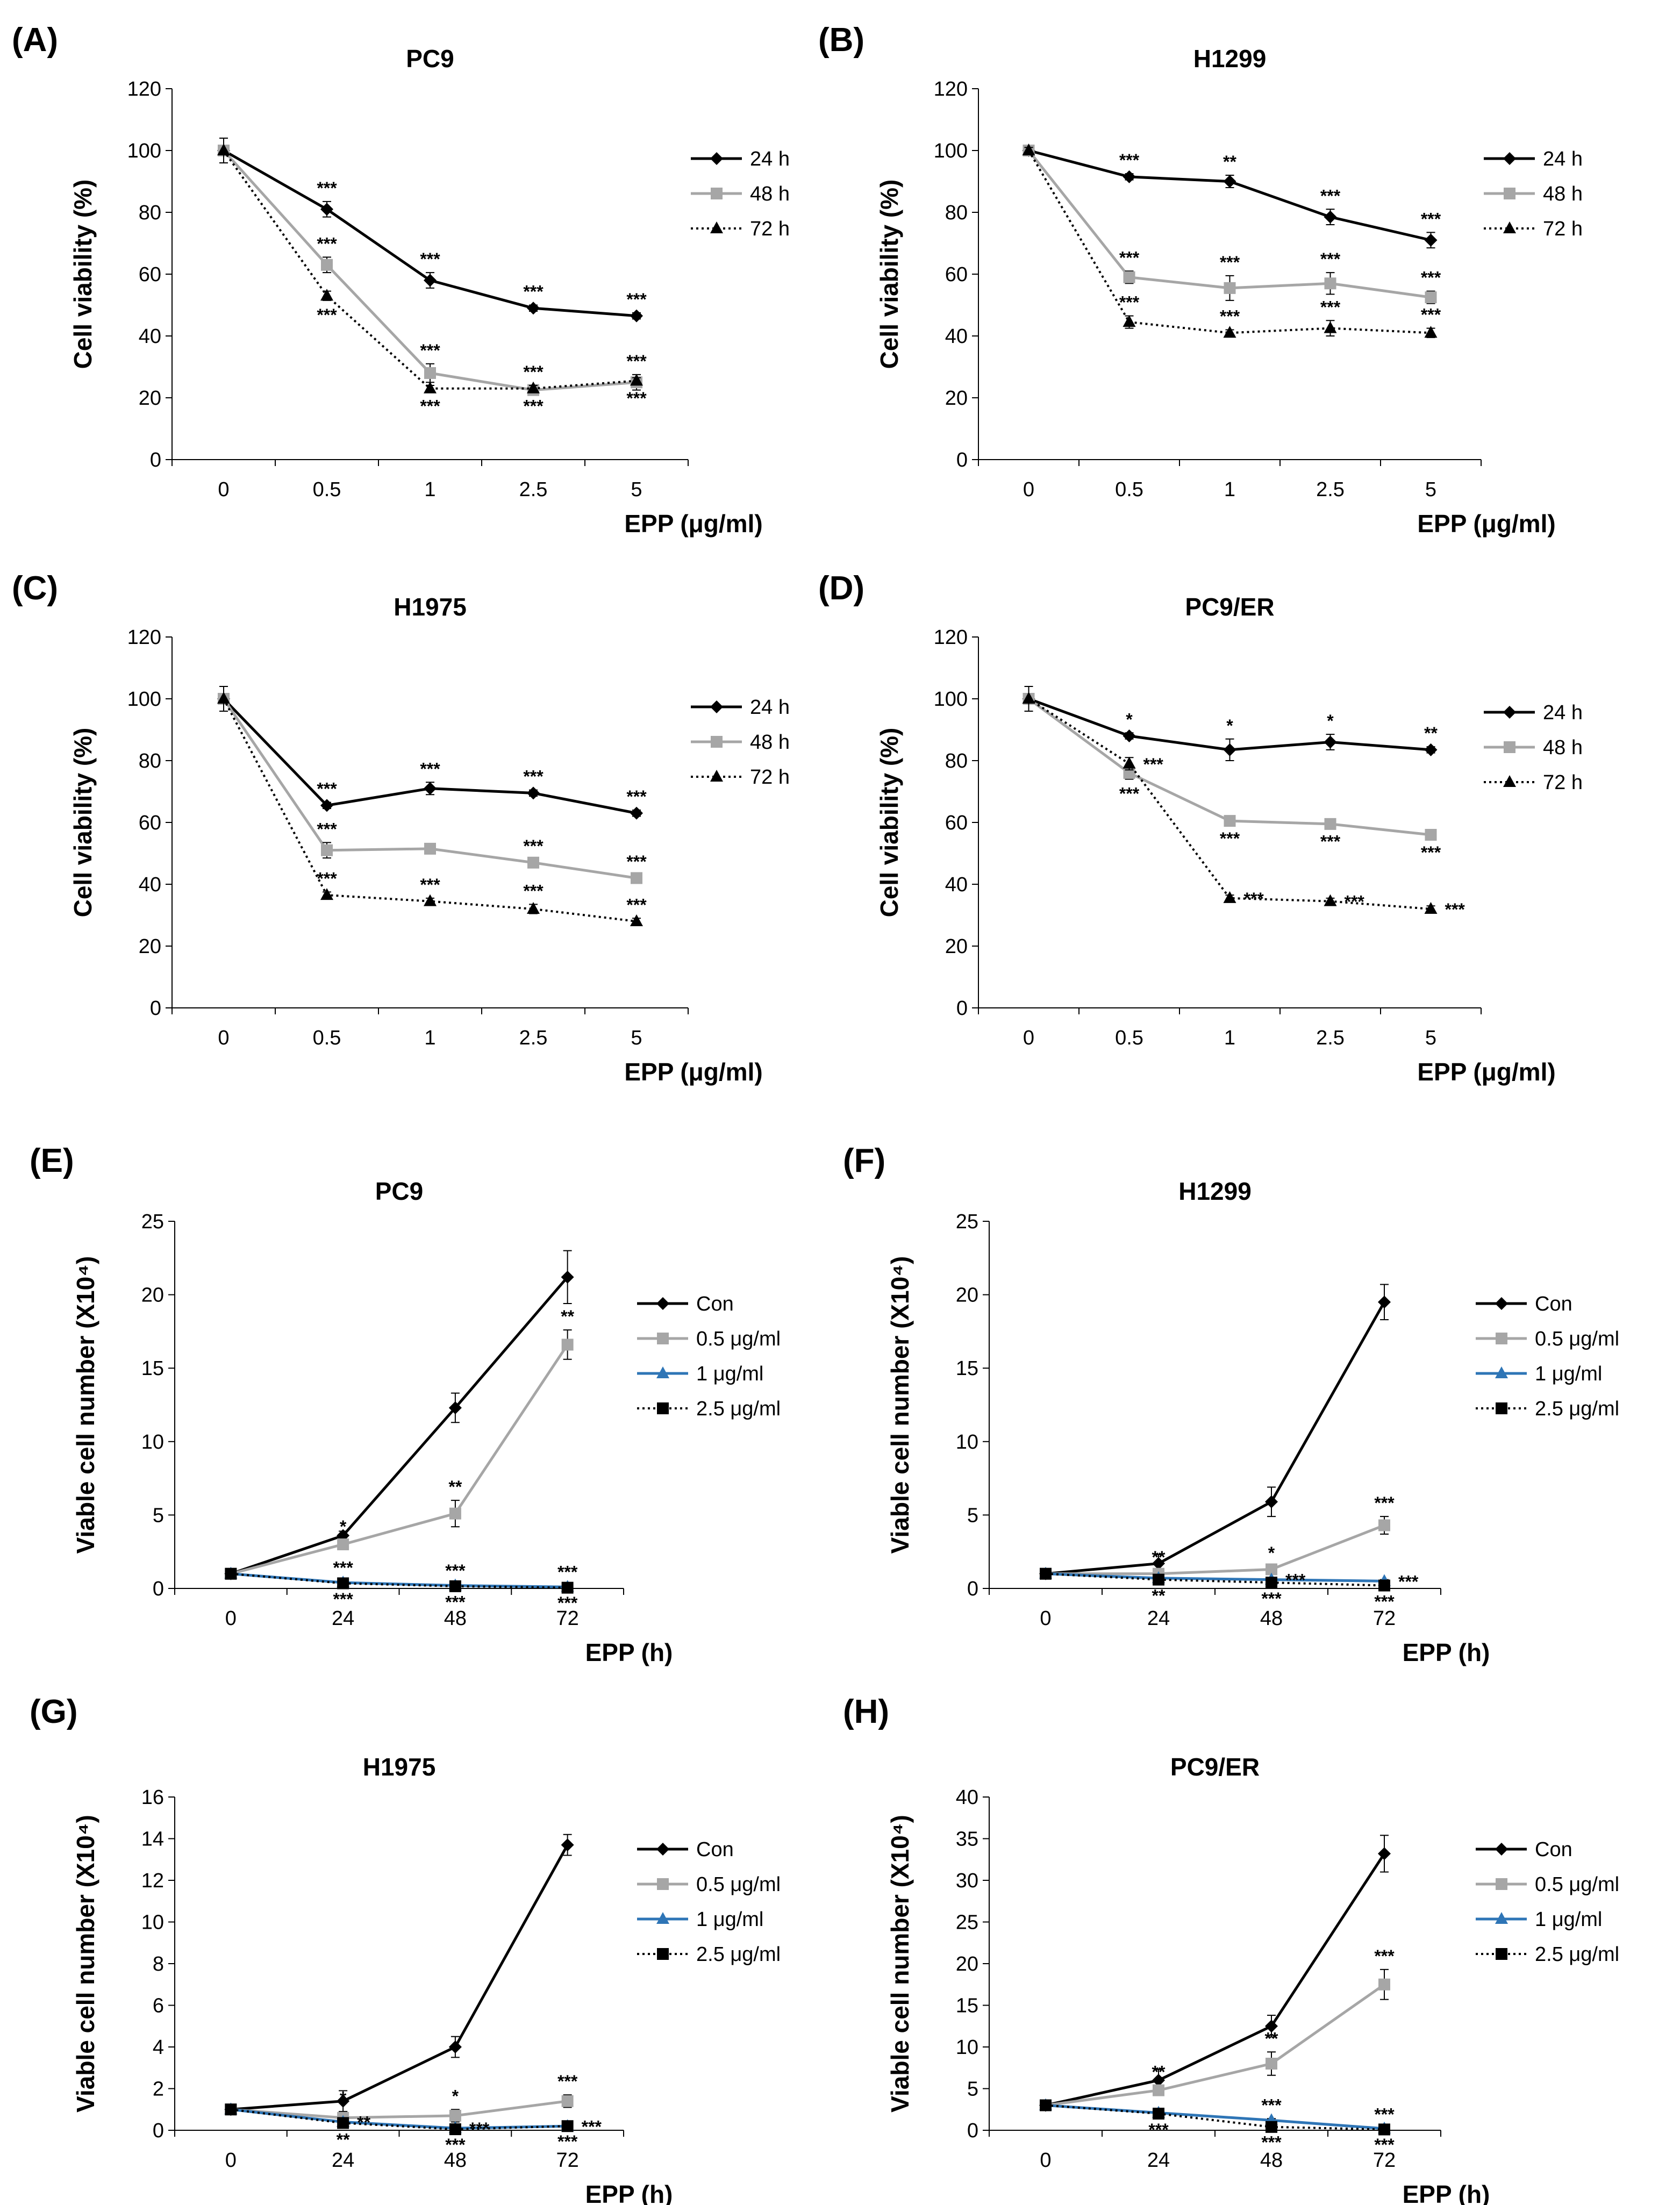 Image resolution: width=1680 pixels, height=2205 pixels. What do you see at coordinates (85, 1964) in the screenshot?
I see `y-axis-title: Viable cell number (X10⁴)` at bounding box center [85, 1964].